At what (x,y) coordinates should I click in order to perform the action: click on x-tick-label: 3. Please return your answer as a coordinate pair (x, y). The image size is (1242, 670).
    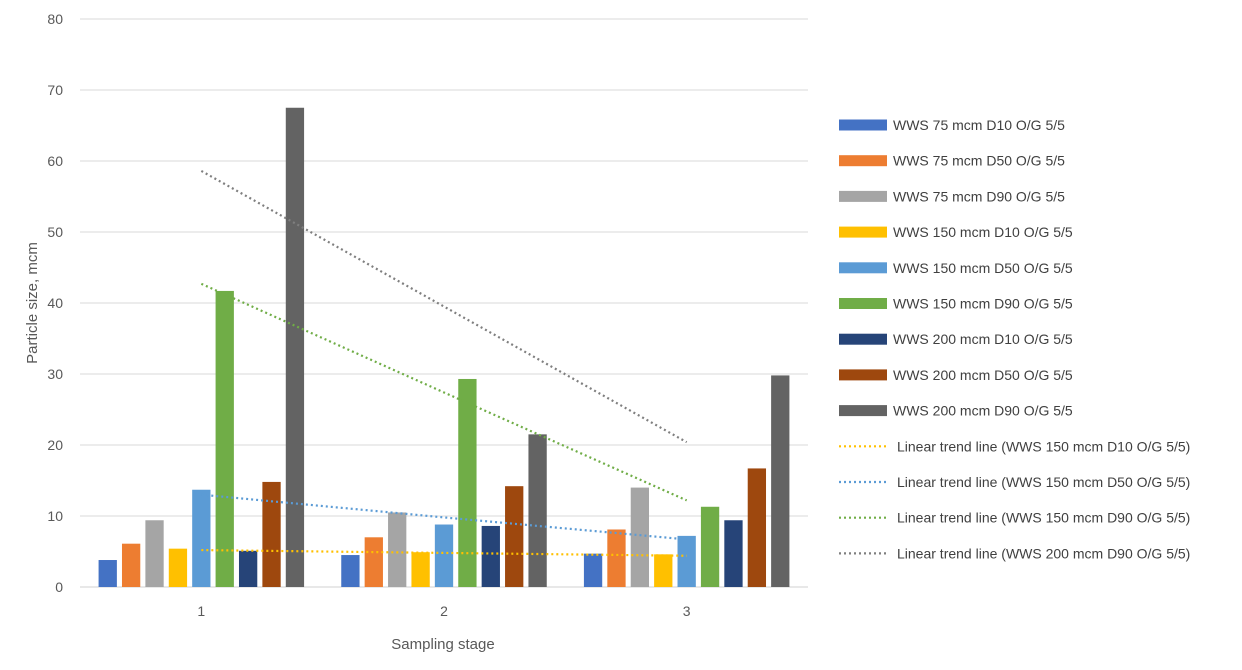
    Looking at the image, I should click on (687, 611).